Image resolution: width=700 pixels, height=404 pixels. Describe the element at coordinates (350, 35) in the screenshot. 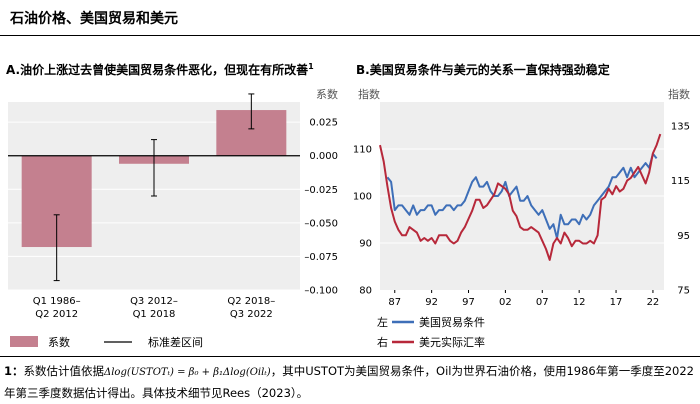

I see `top-divider` at that location.